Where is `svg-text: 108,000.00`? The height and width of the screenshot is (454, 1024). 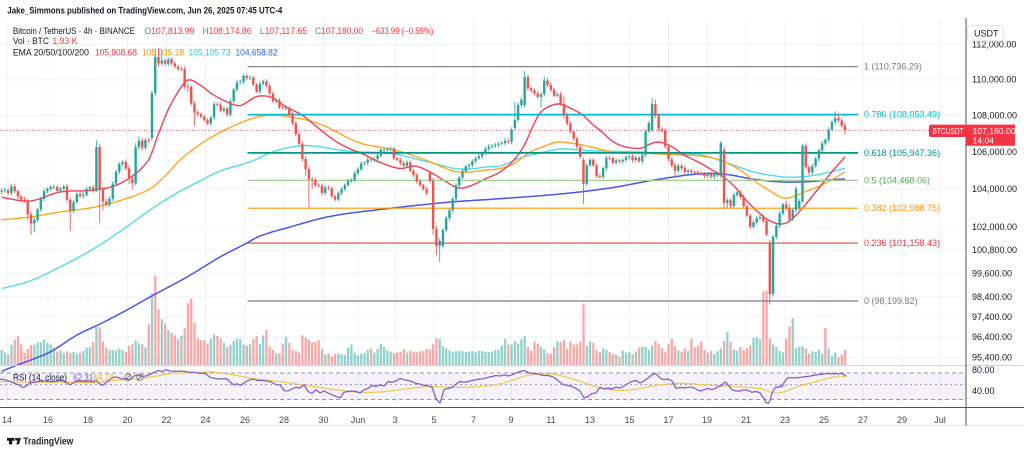
svg-text: 108,000.00 is located at coordinates (994, 116).